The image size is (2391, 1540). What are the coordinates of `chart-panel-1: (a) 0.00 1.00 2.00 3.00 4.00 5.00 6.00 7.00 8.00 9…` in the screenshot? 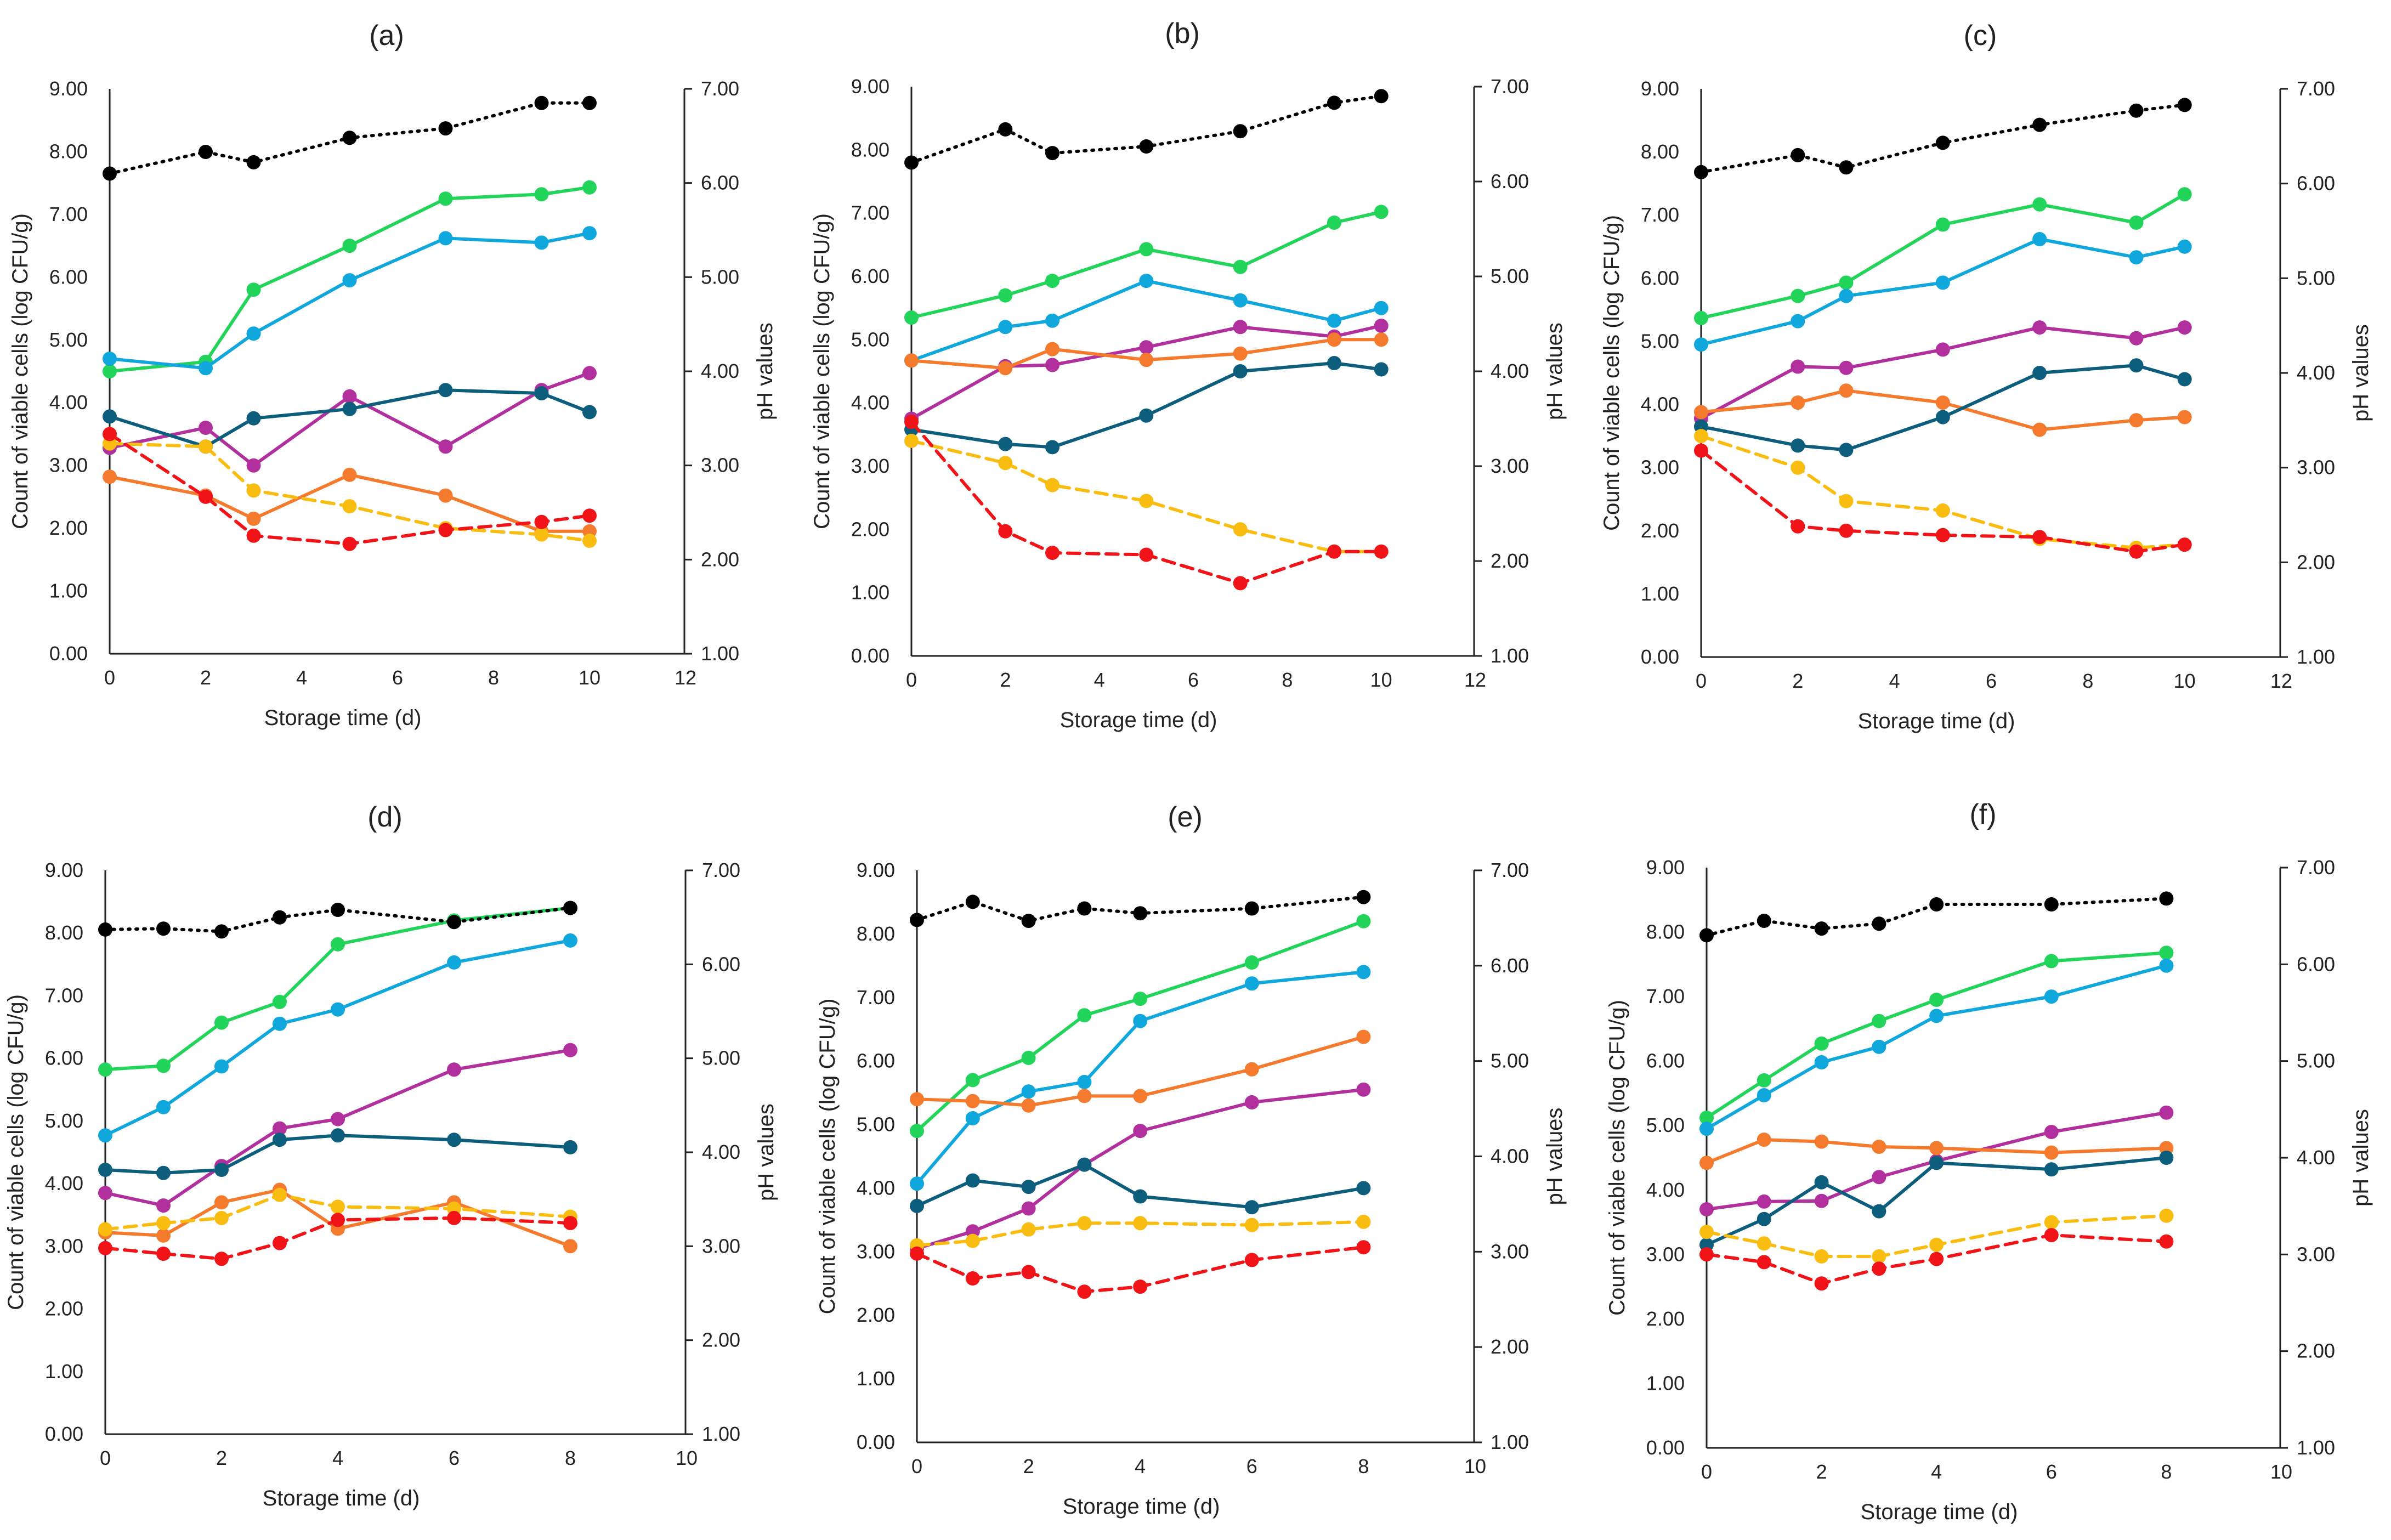 It's located at (392, 375).